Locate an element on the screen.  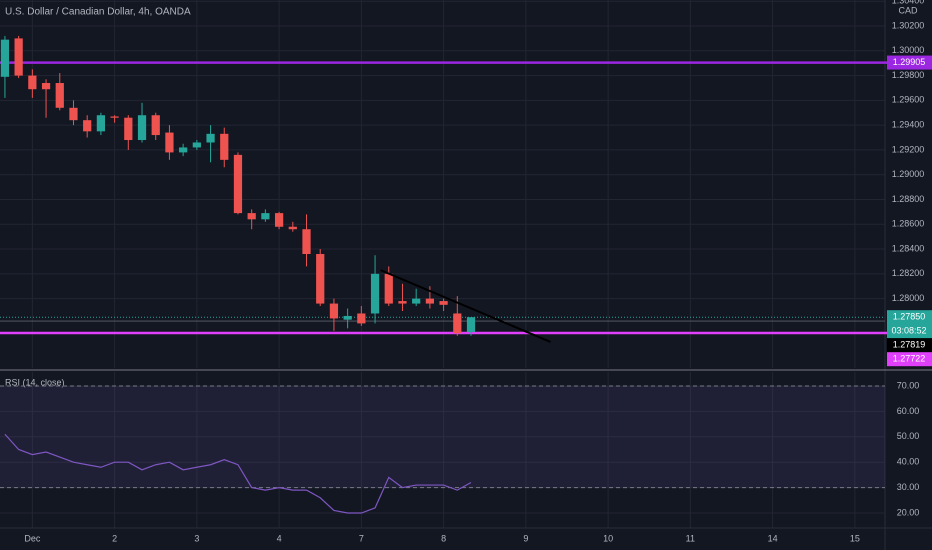
y-tick-label: 60.00 is located at coordinates (908, 411).